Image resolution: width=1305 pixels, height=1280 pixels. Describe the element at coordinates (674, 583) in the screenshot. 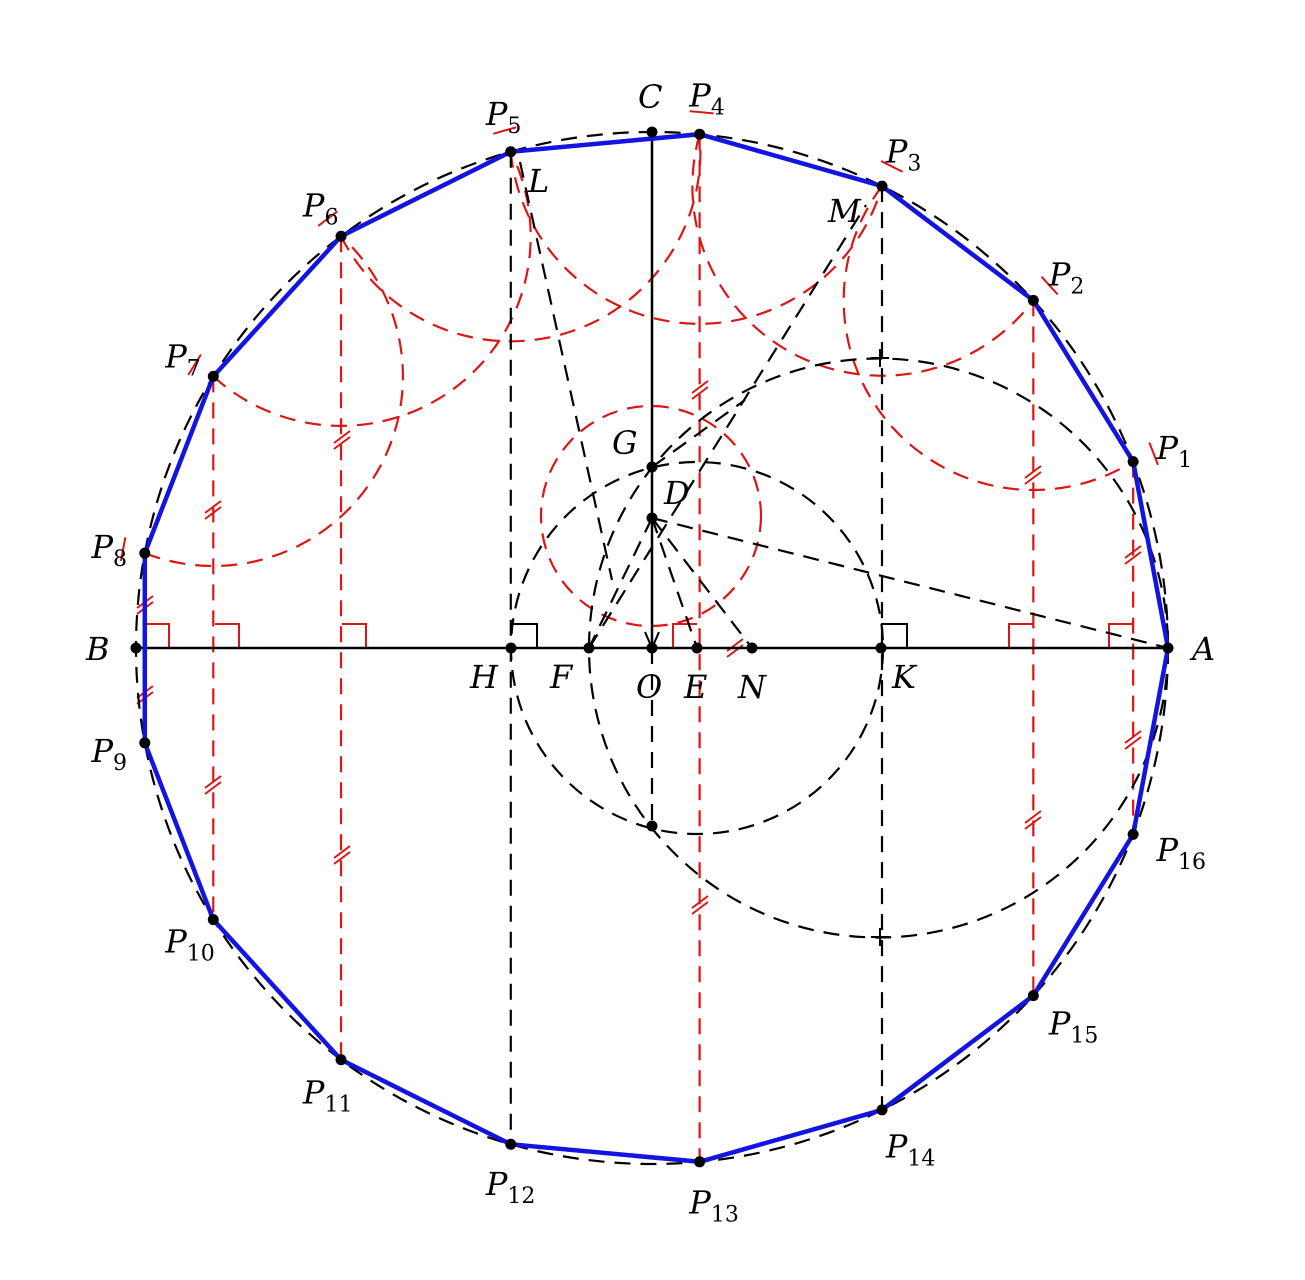

I see `line-DE` at that location.